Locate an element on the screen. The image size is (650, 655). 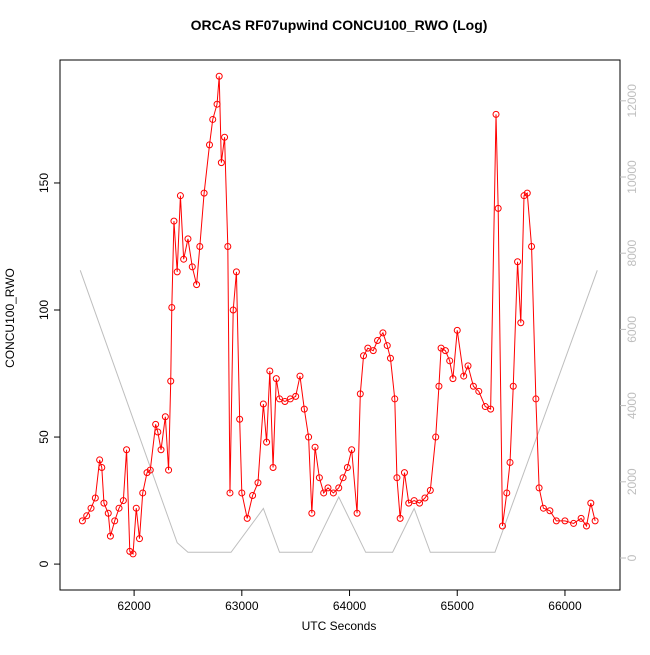
x-tick-label: 65000 is located at coordinates (458, 606).